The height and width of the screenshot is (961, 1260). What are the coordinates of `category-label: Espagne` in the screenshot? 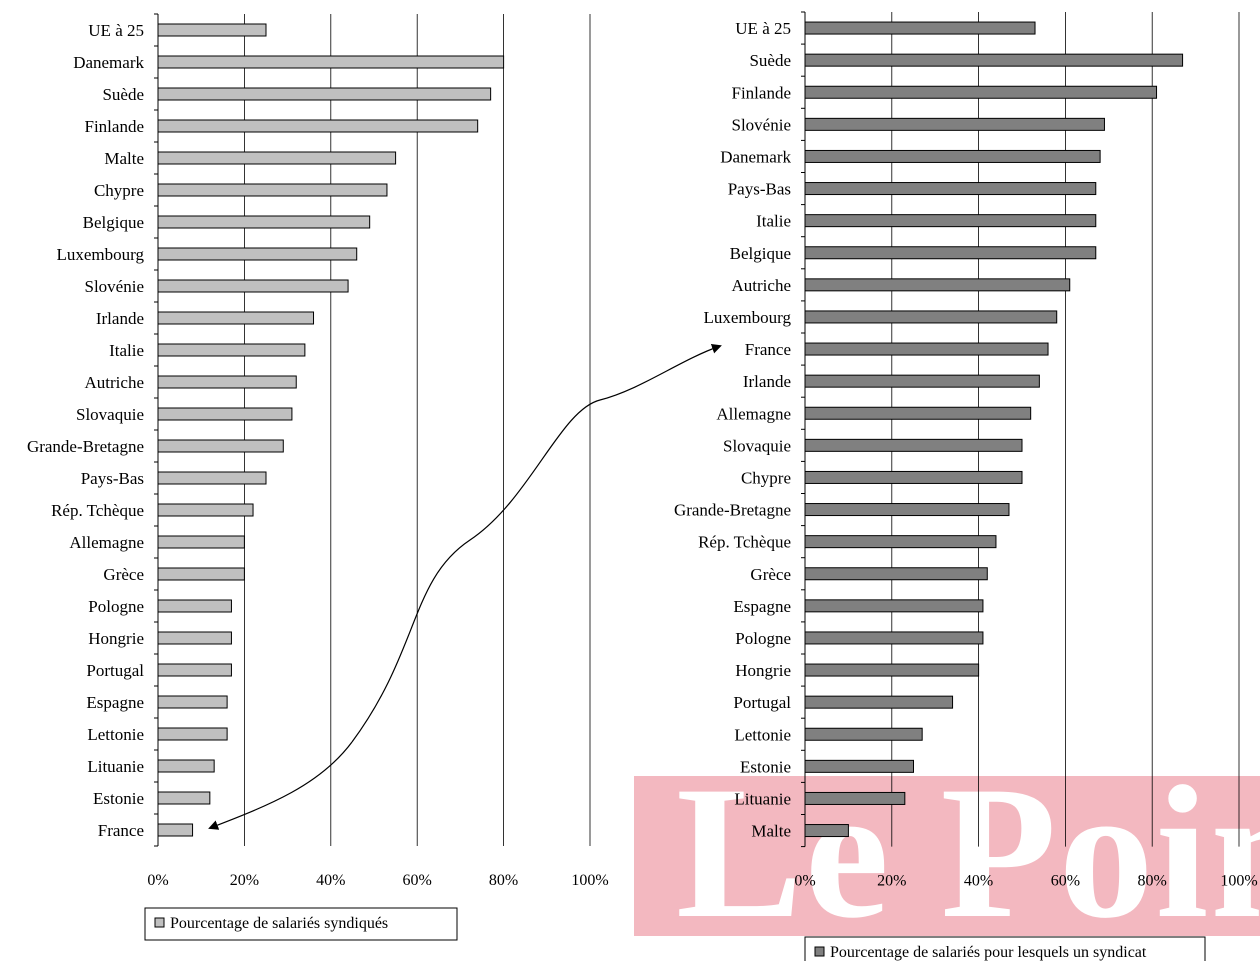 It's located at (115, 702).